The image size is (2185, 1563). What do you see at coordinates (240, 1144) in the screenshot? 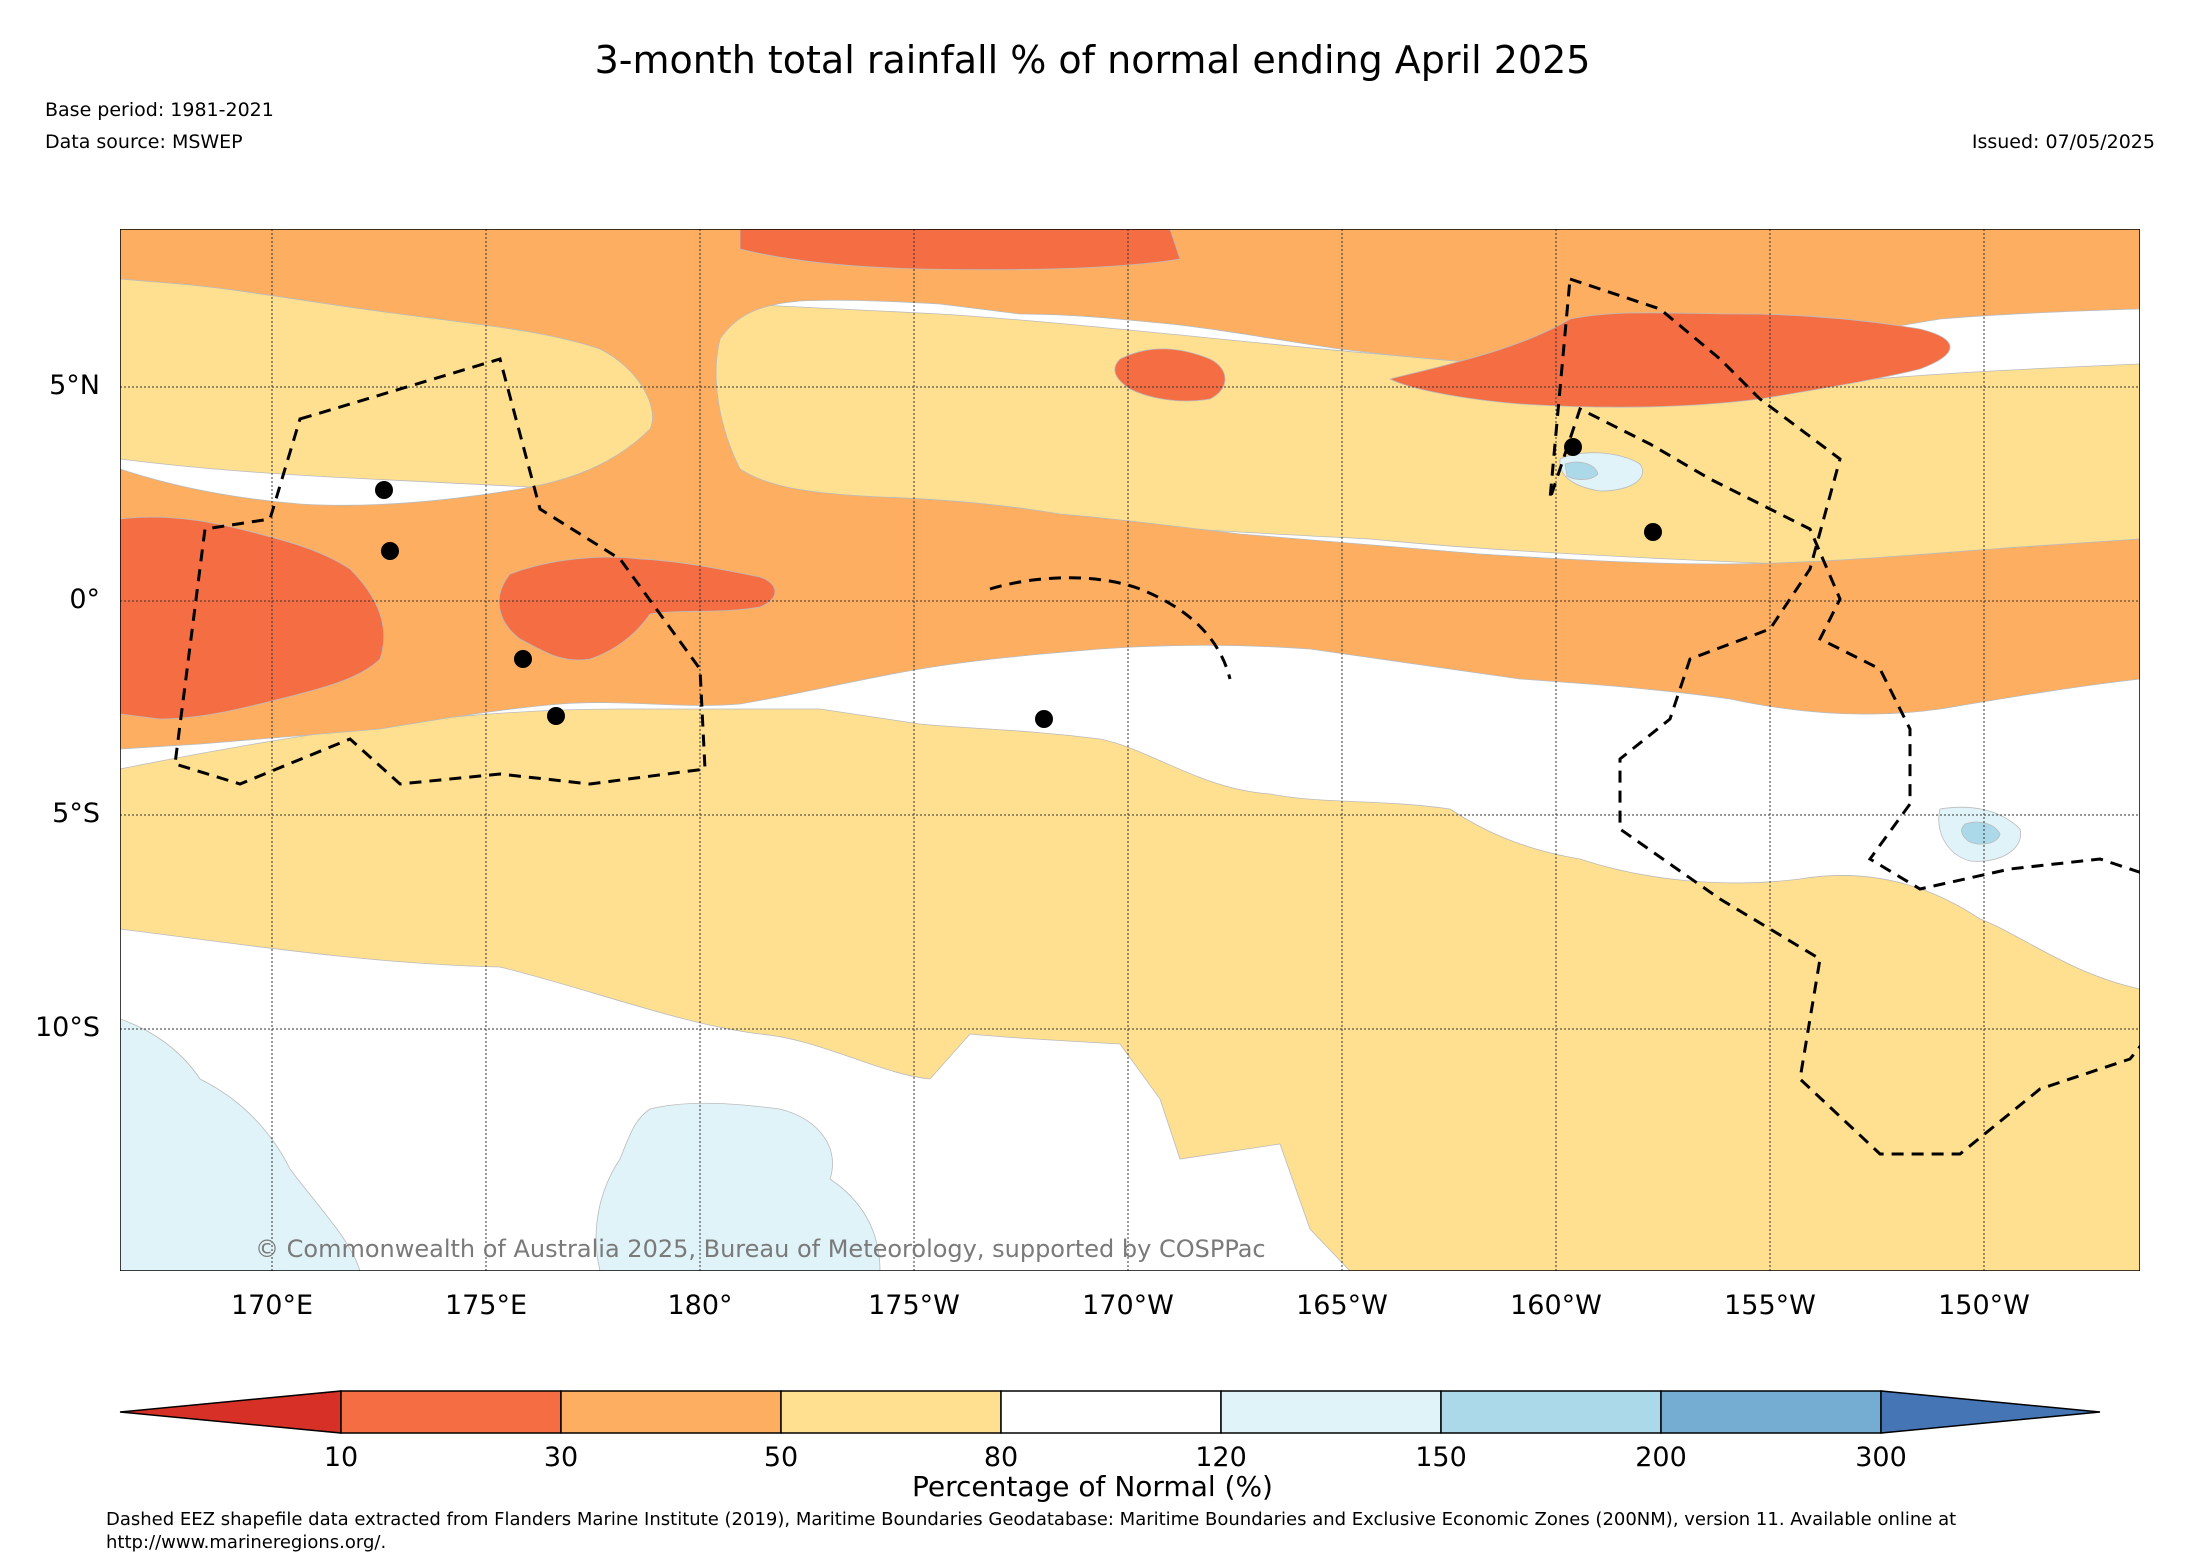
I see `zone-120-150-southwest` at bounding box center [240, 1144].